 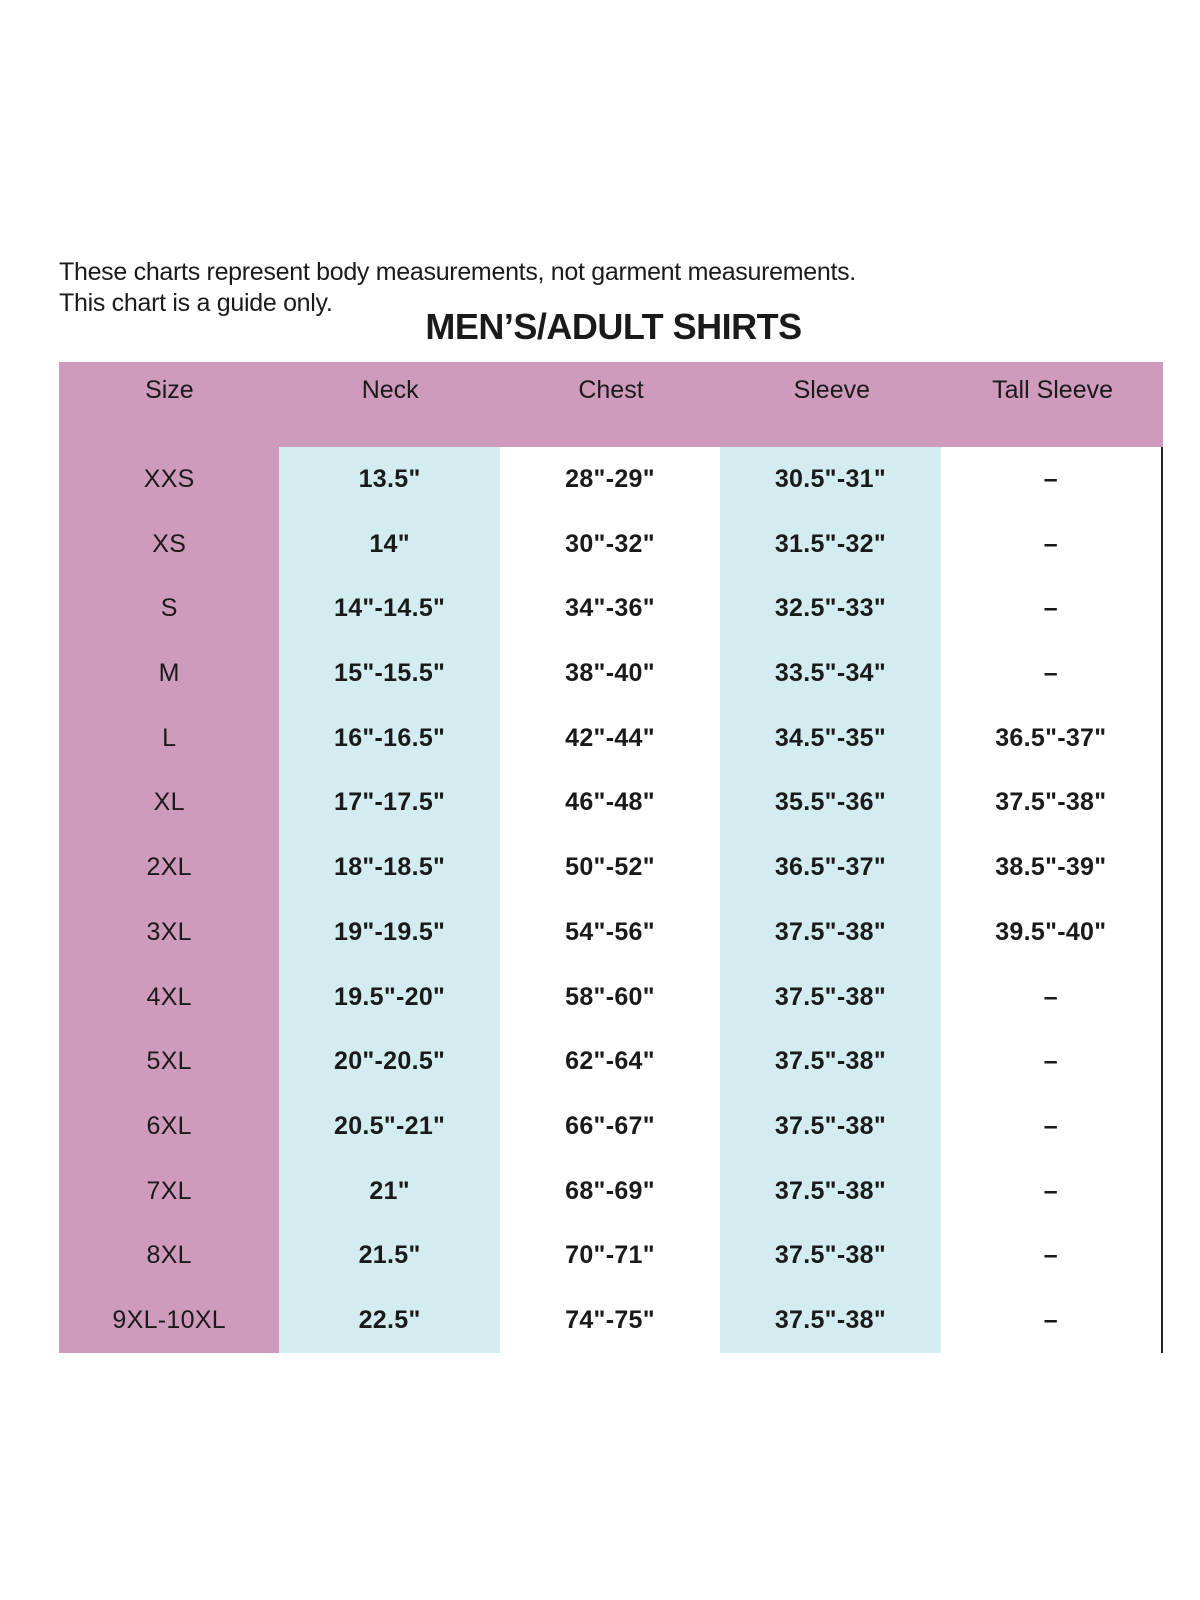 I want to click on cell-chest: 74"-75", so click(x=610, y=1320).